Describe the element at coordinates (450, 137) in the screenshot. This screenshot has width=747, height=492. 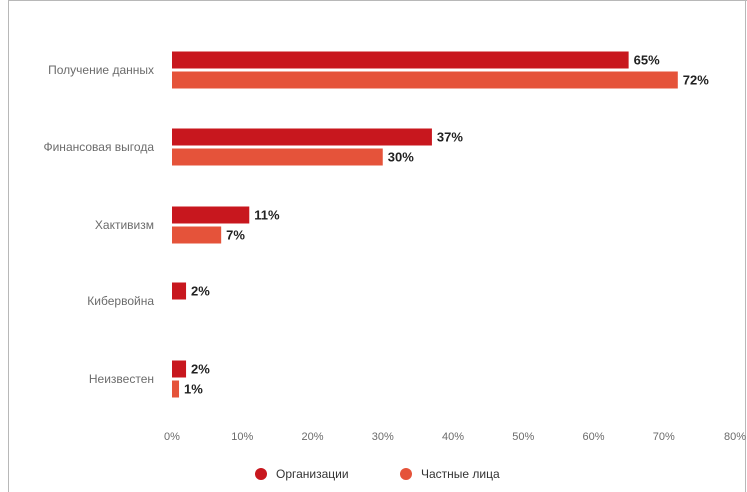
I see `data-label: 37%` at that location.